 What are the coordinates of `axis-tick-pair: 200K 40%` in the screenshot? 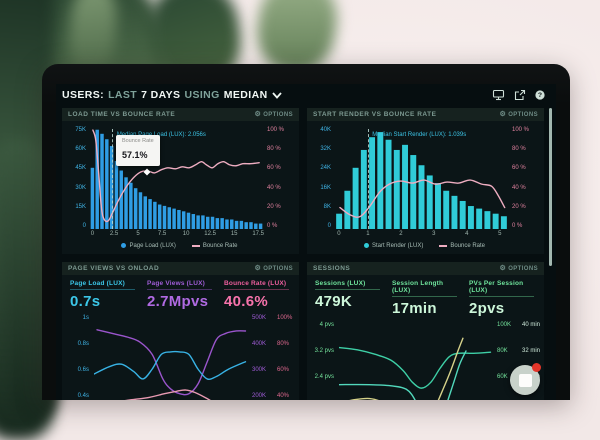 It's located at (271, 396).